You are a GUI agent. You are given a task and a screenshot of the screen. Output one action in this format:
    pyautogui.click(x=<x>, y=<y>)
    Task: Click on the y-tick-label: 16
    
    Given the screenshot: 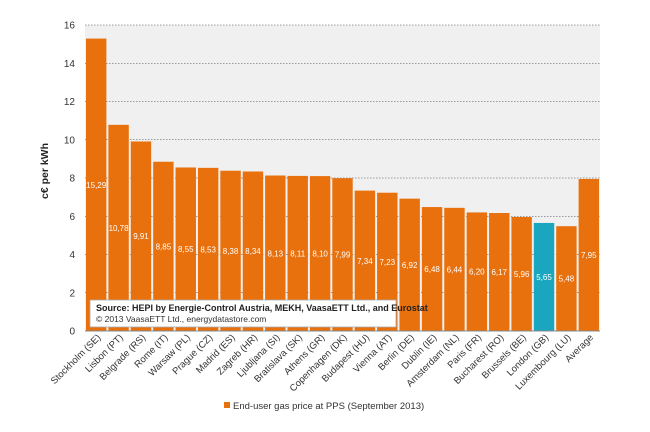 What is the action you would take?
    pyautogui.click(x=70, y=26)
    